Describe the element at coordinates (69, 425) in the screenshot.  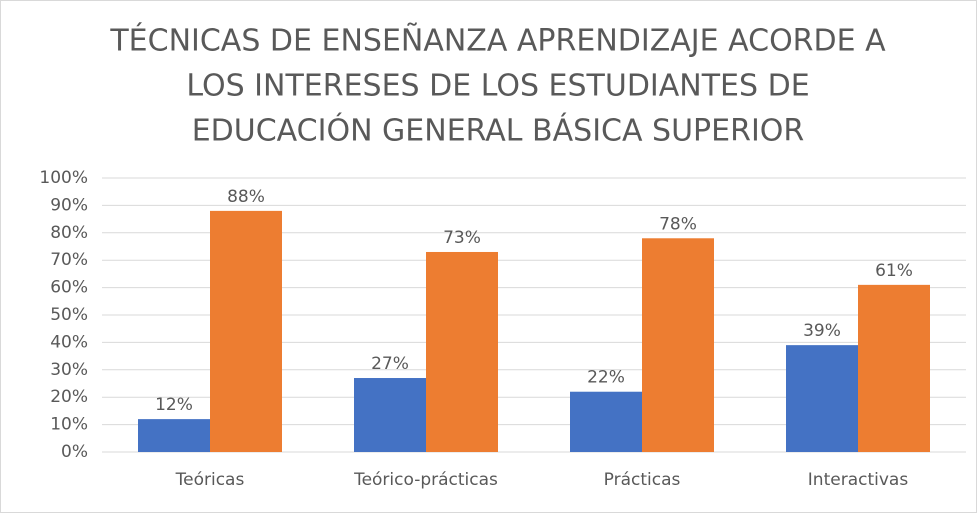
I see `y-tick-label: 10%` at that location.